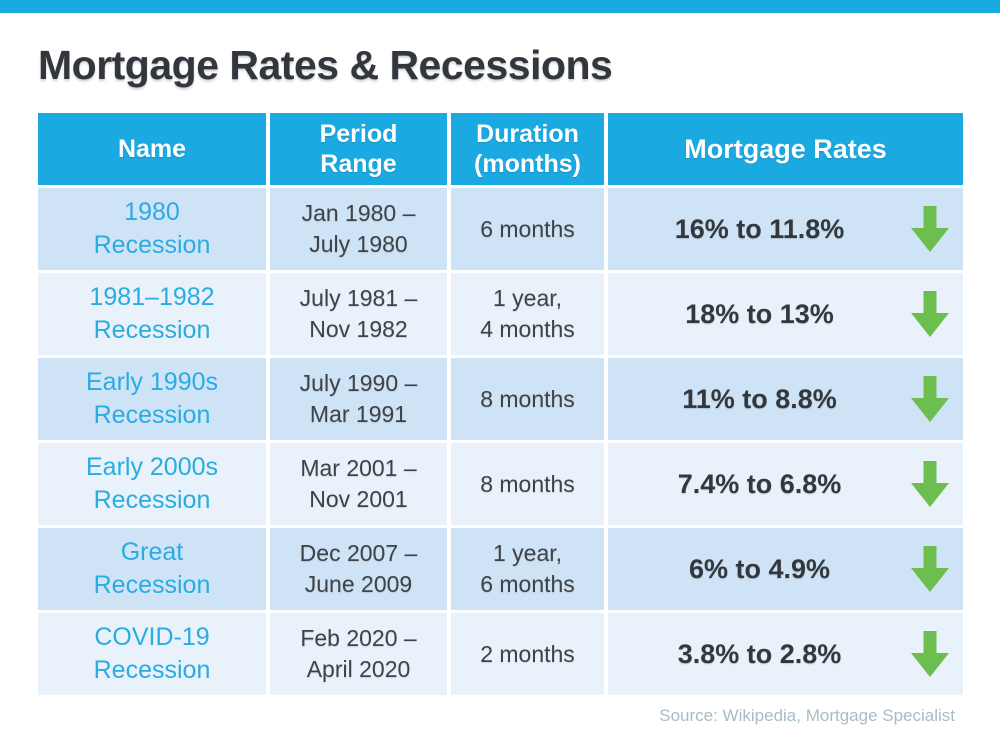 This screenshot has height=750, width=1000. What do you see at coordinates (358, 149) in the screenshot?
I see `column-header-period-range: Period Range` at bounding box center [358, 149].